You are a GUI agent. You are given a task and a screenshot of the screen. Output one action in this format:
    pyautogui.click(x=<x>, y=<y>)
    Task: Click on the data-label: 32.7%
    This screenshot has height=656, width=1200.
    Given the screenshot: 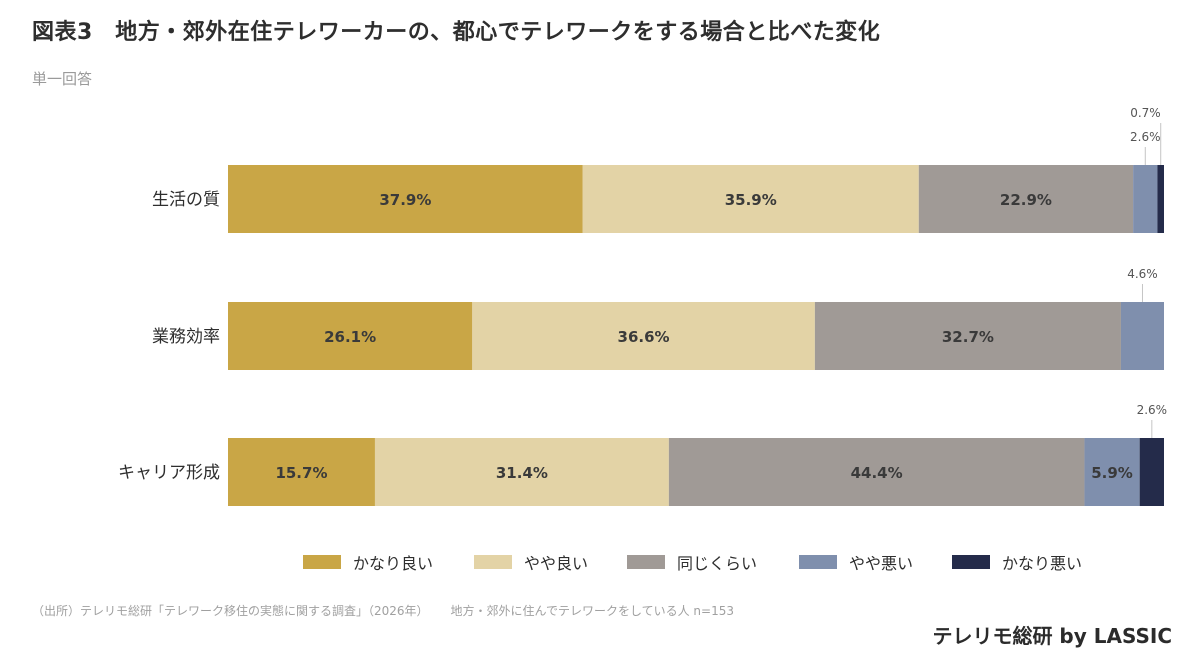 What is the action you would take?
    pyautogui.click(x=968, y=337)
    